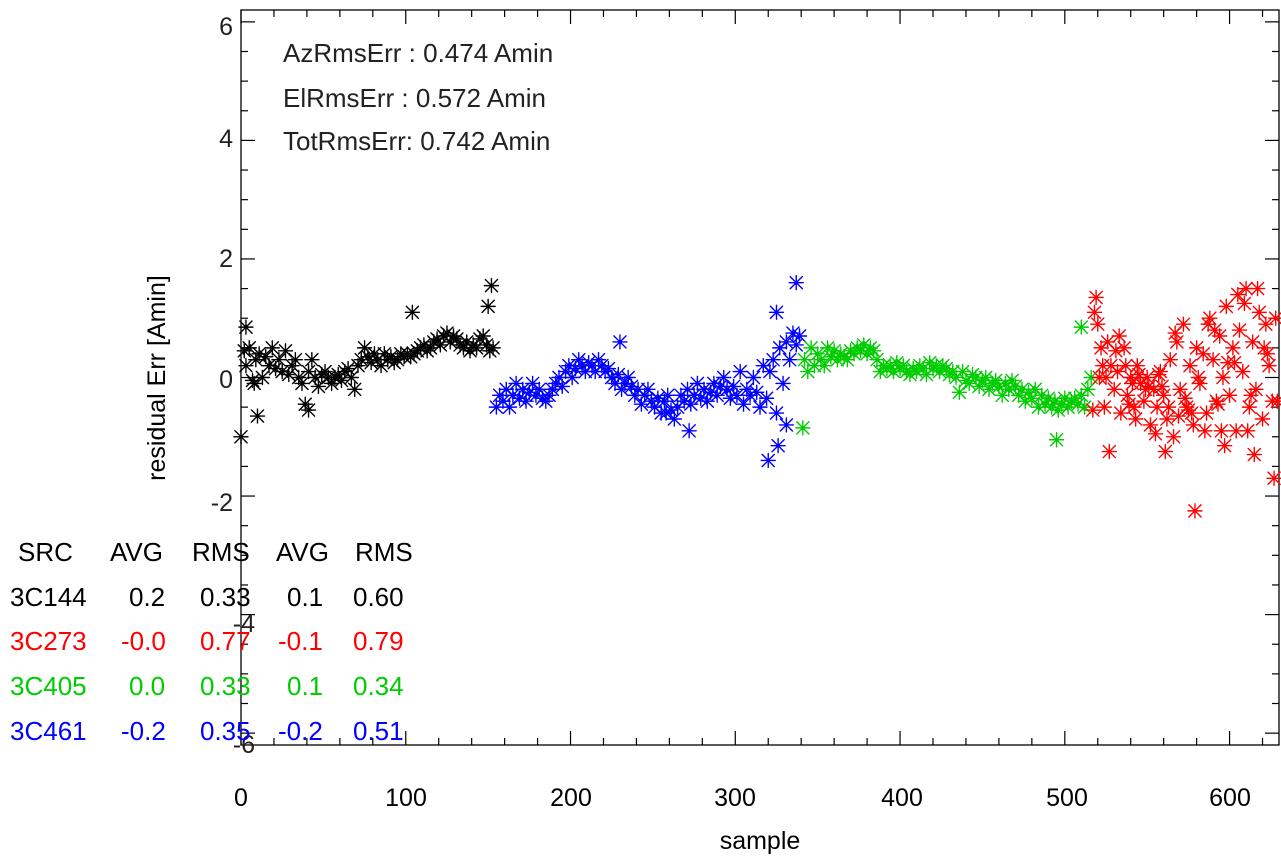  I want to click on table-row: 3C405 0.0 0.33 0.1 0.34, so click(207, 686).